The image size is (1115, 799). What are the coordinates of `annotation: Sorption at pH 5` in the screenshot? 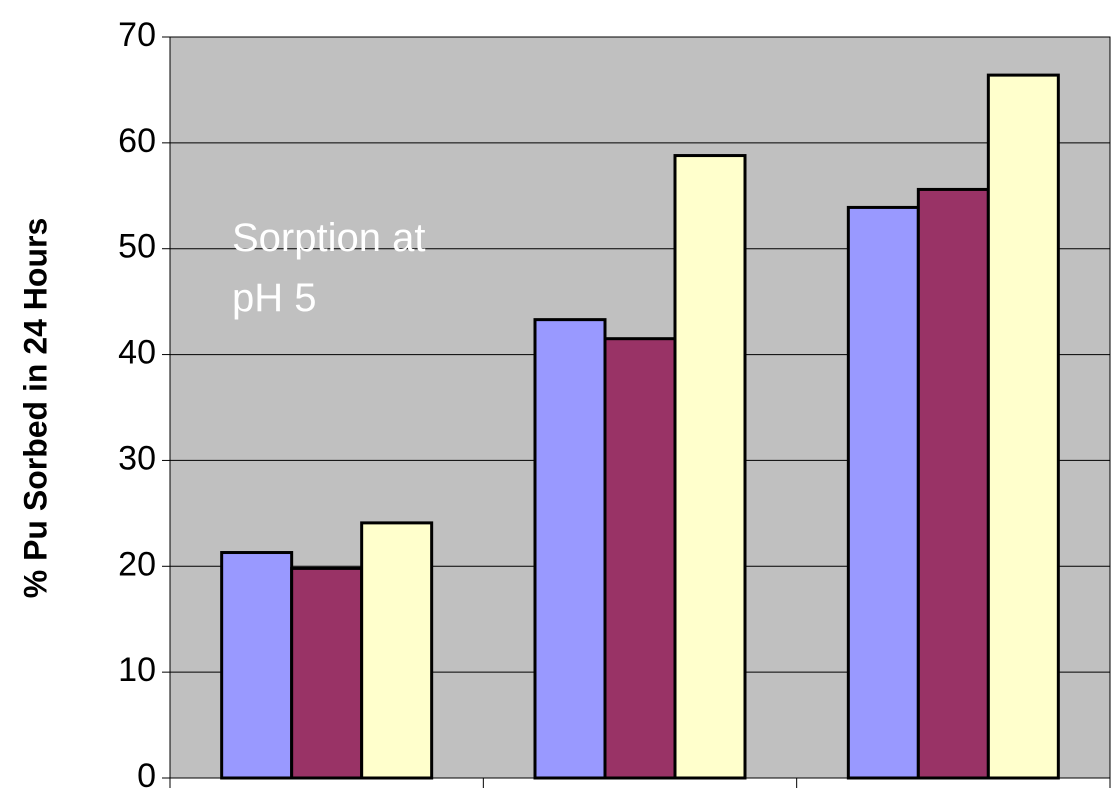 It's located at (329, 268).